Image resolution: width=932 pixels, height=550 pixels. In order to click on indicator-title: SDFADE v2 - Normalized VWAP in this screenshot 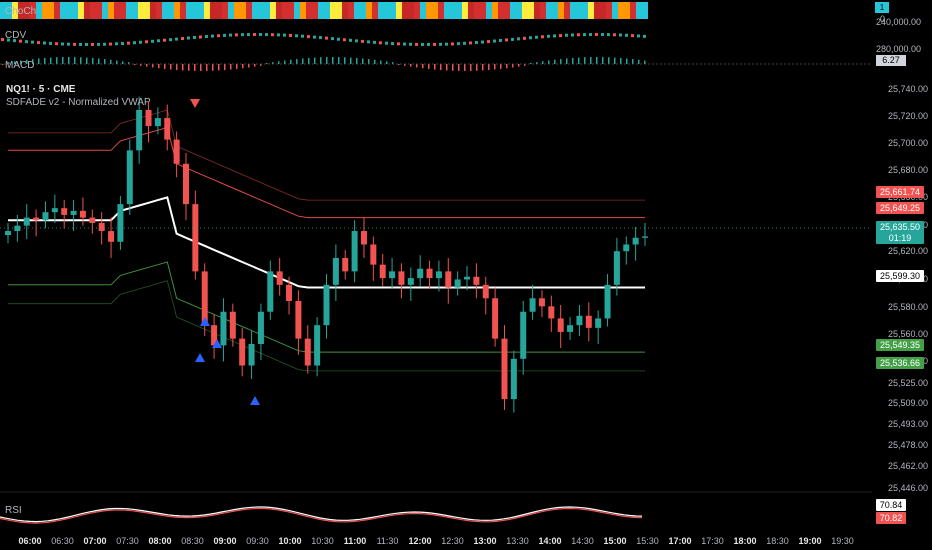, I will do `click(78, 102)`.